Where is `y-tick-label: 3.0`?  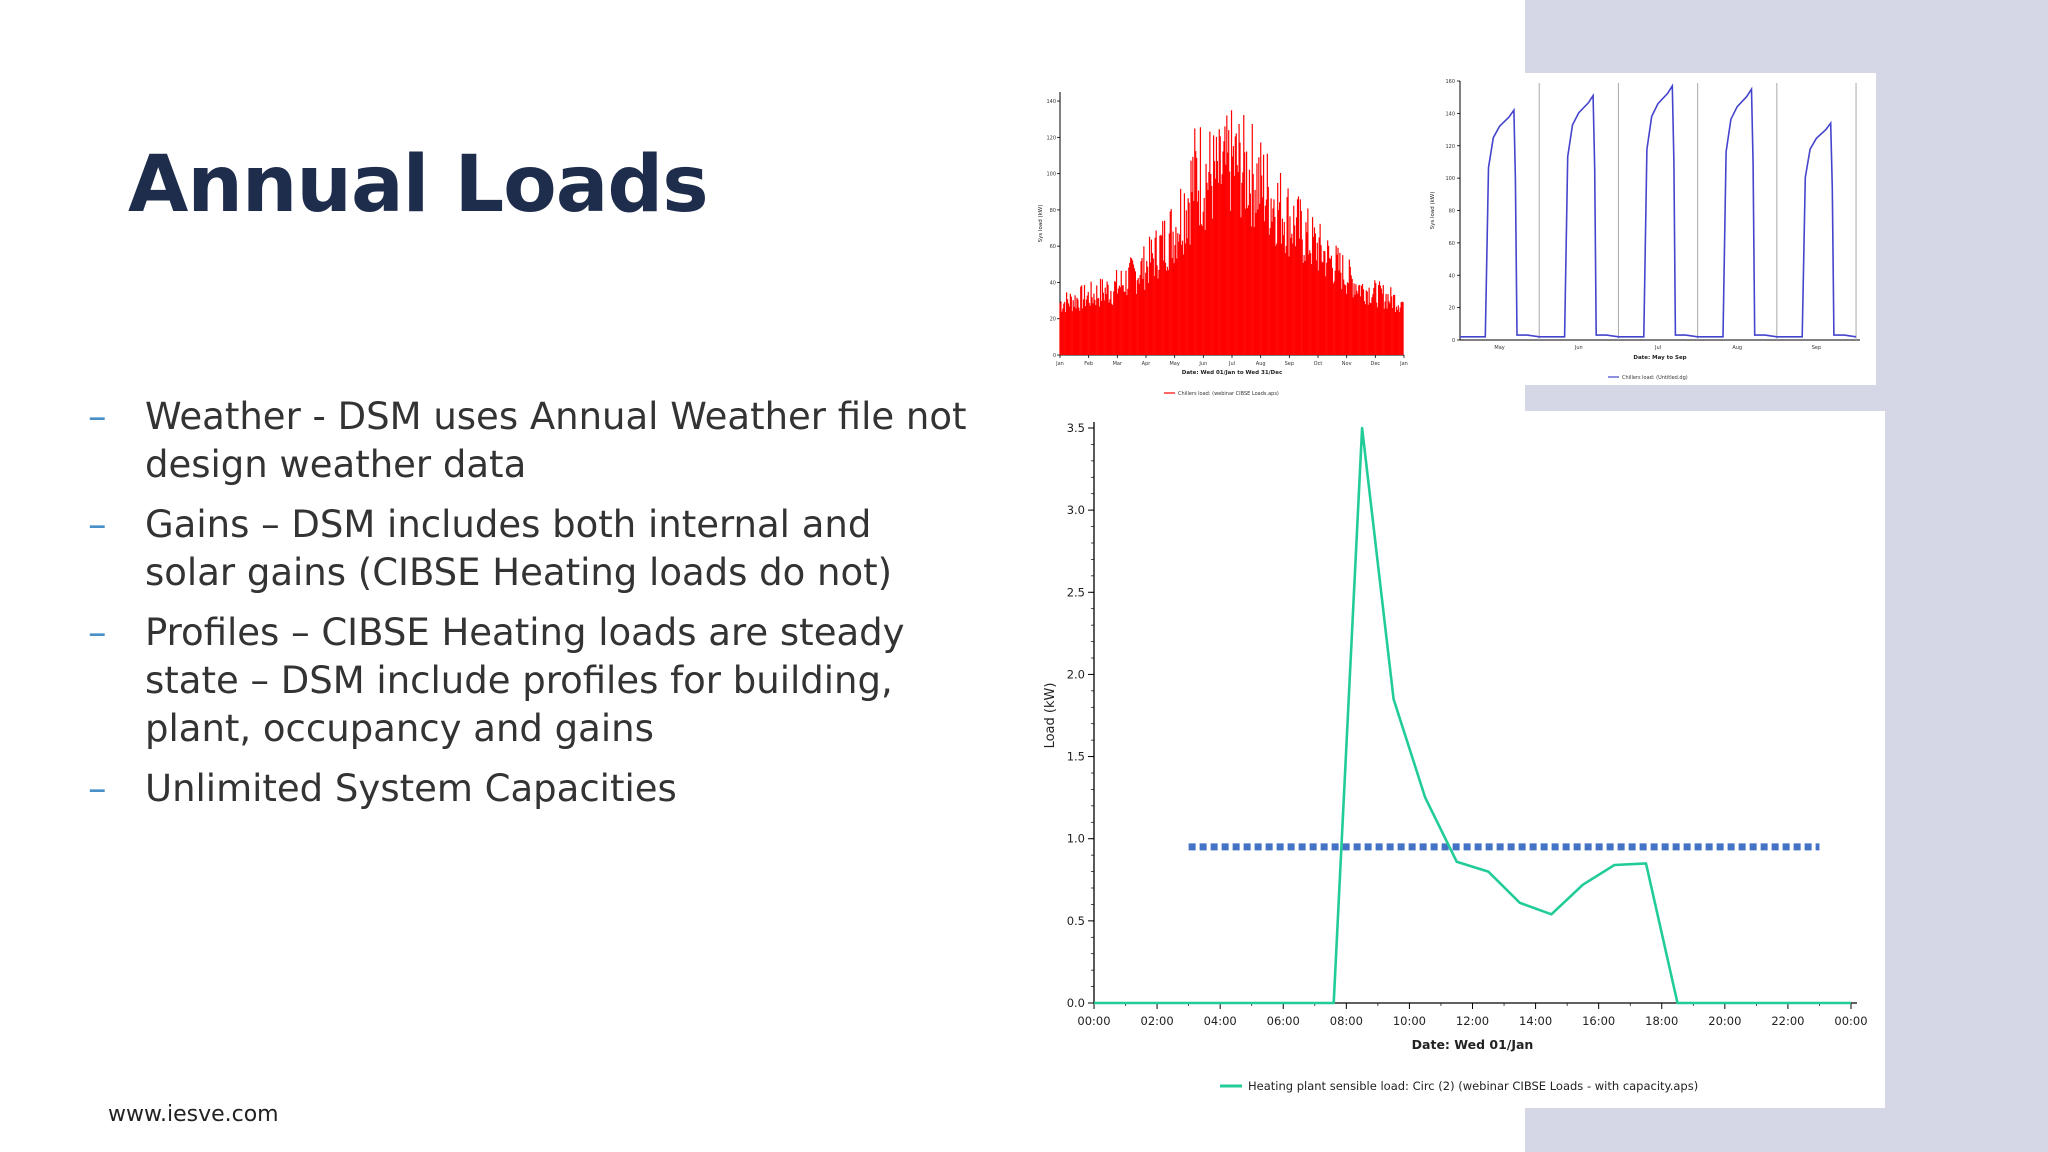
y-tick-label: 3.0 is located at coordinates (1076, 510).